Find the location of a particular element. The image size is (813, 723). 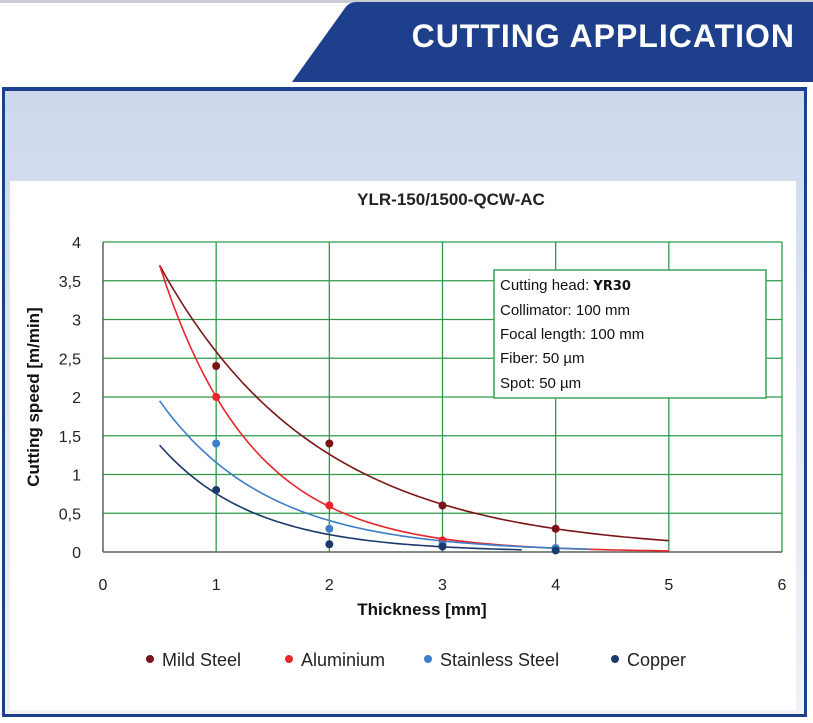

y-tick-label: 2,5 is located at coordinates (70, 359).